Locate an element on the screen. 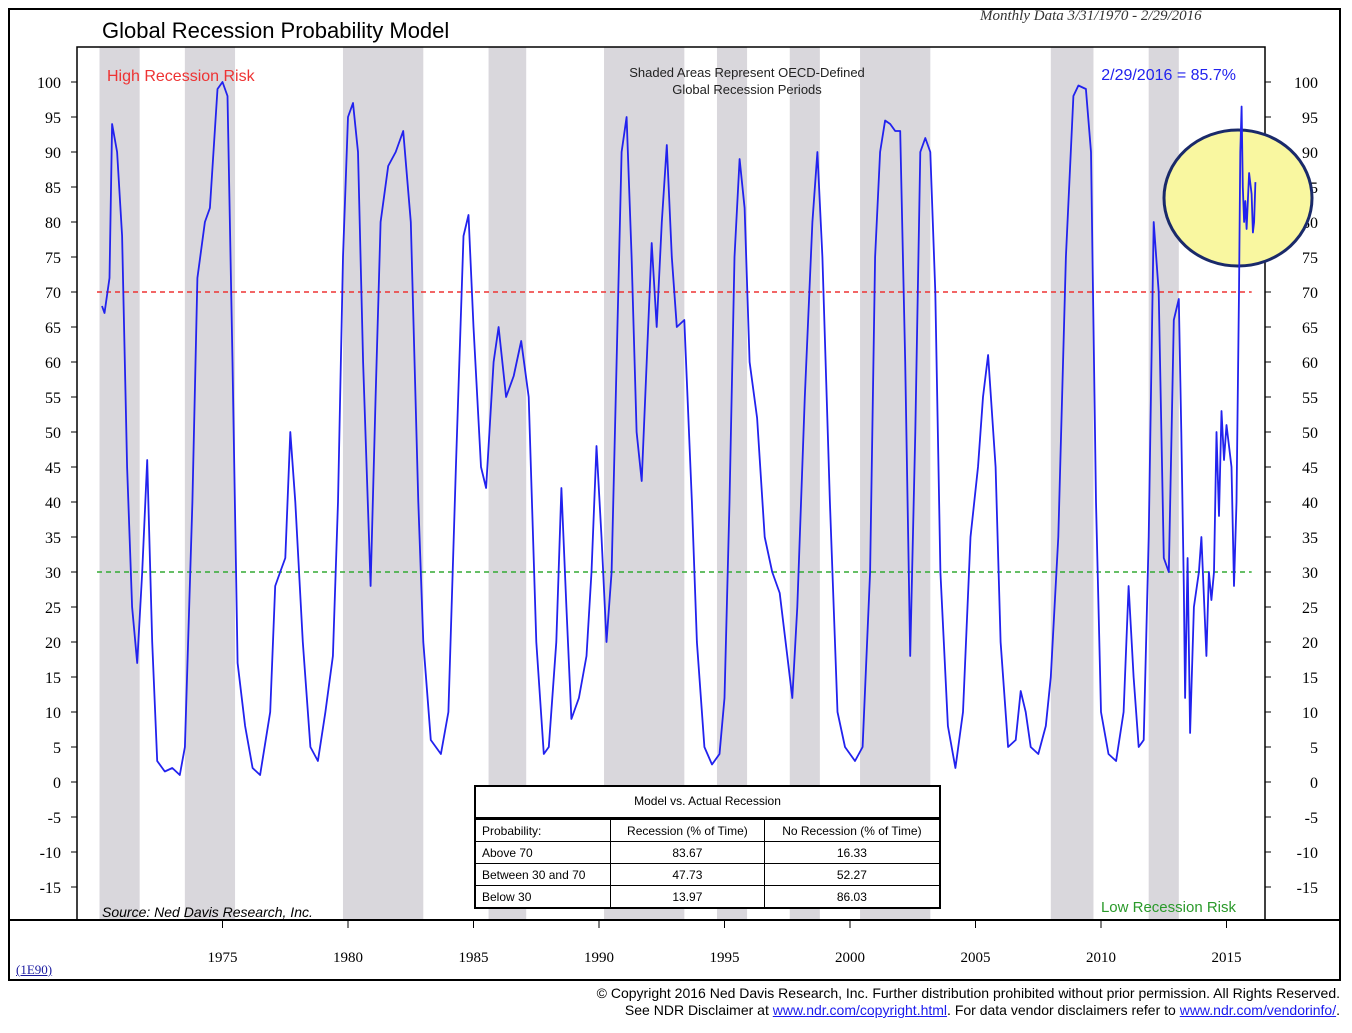 Image resolution: width=1352 pixels, height=1033 pixels. stats-cell: Below 30 is located at coordinates (543, 896).